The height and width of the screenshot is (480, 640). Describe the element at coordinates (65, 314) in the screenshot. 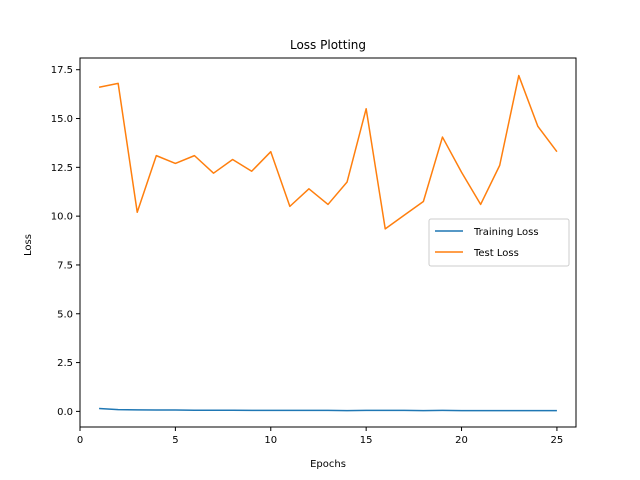

I see `y-tick-label: 5.0` at that location.